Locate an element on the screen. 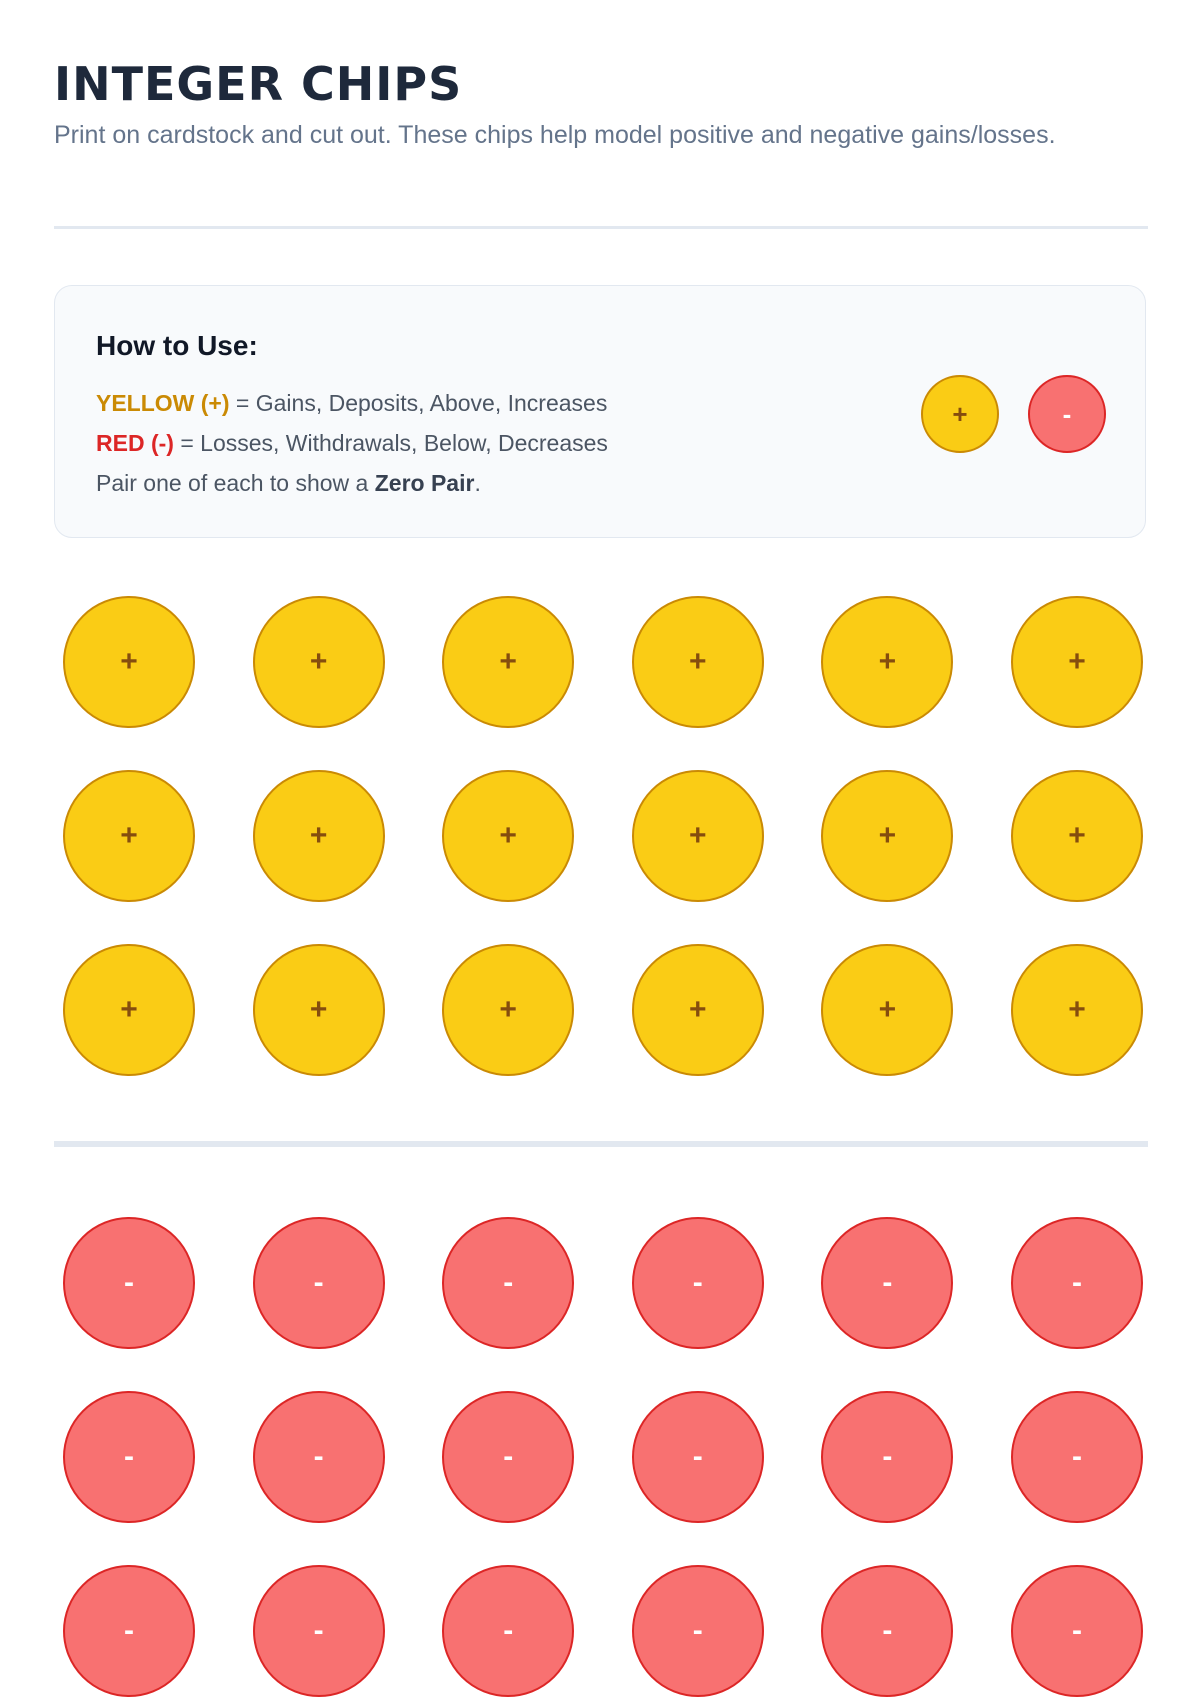  legend-line-zero-pair: Pair one of each to show a Zero Pair. is located at coordinates (288, 483).